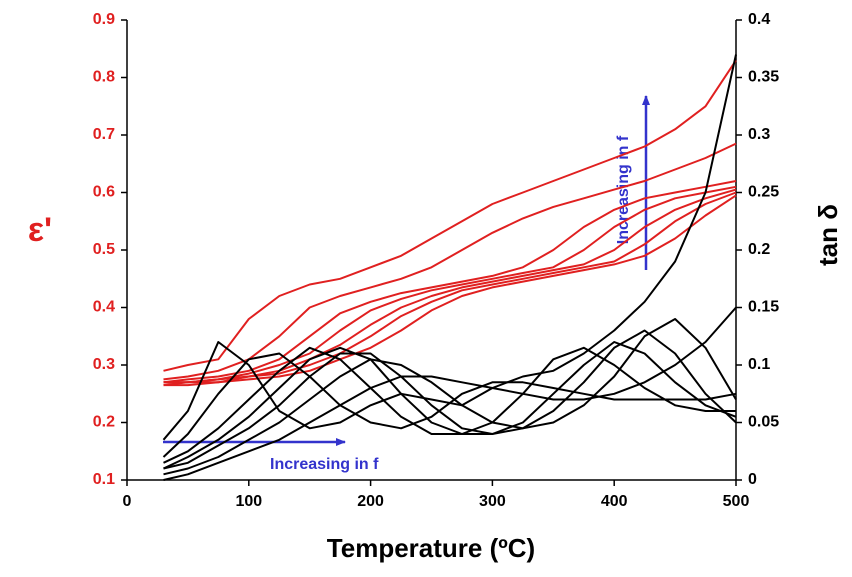 Image resolution: width=852 pixels, height=577 pixels. Describe the element at coordinates (759, 249) in the screenshot. I see `y2-tick-label: 0.2` at that location.